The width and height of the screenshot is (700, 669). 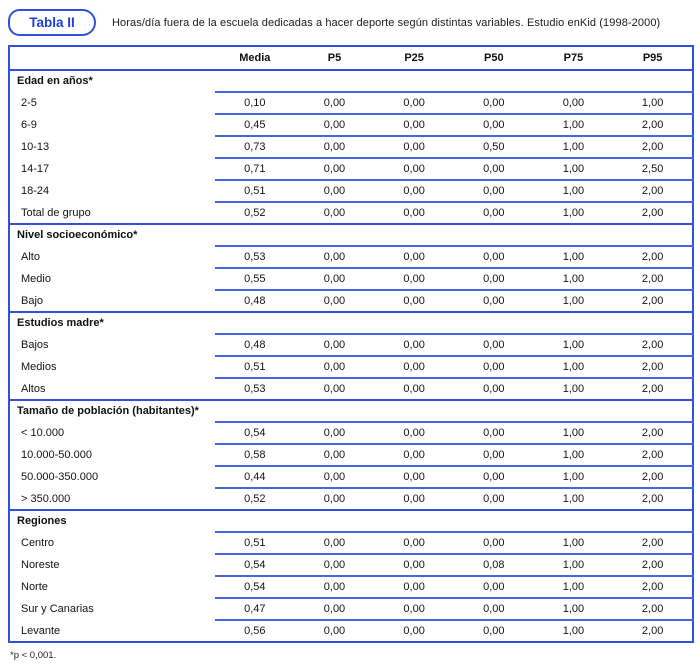 What do you see at coordinates (255, 278) in the screenshot?
I see `cell-value: 0,55` at bounding box center [255, 278].